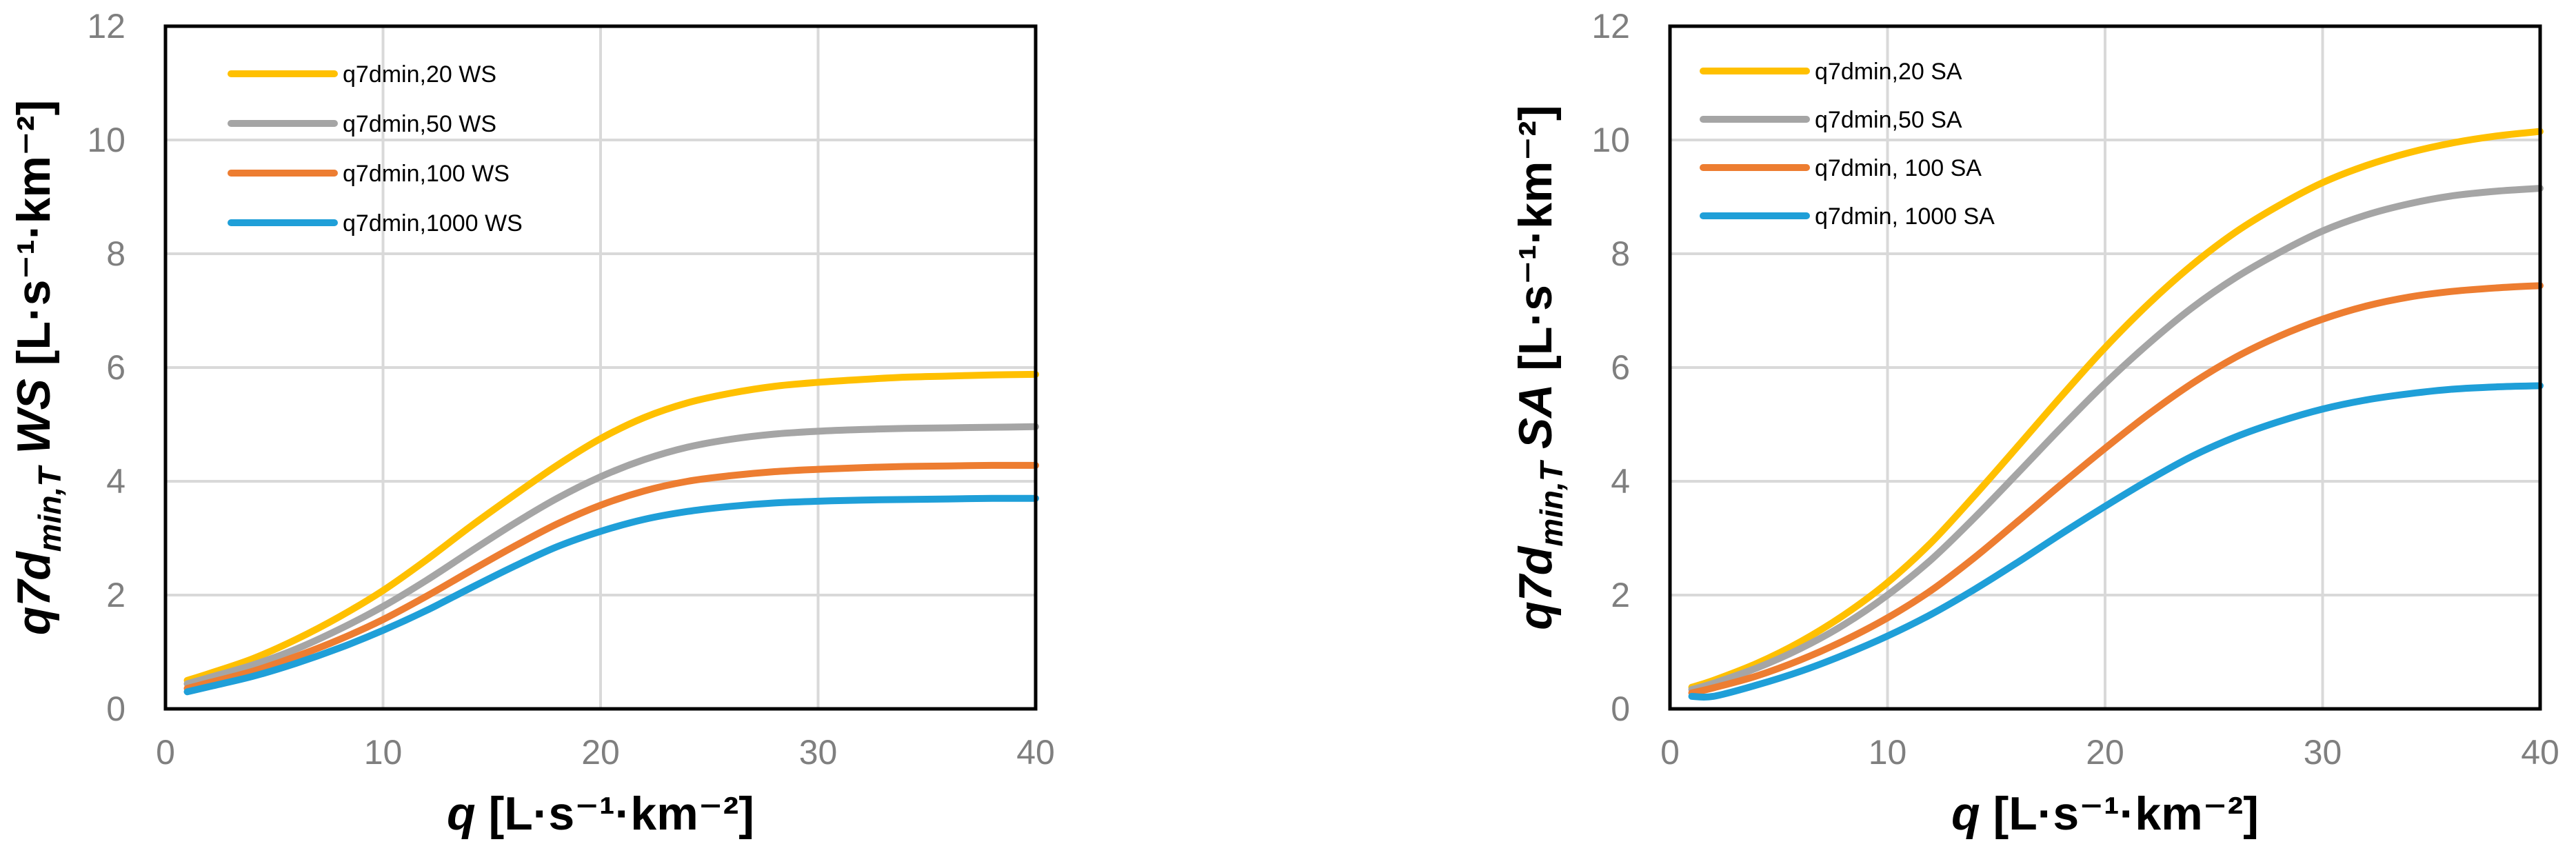  What do you see at coordinates (419, 124) in the screenshot?
I see `legend-label: q7dmin,50 WS` at bounding box center [419, 124].